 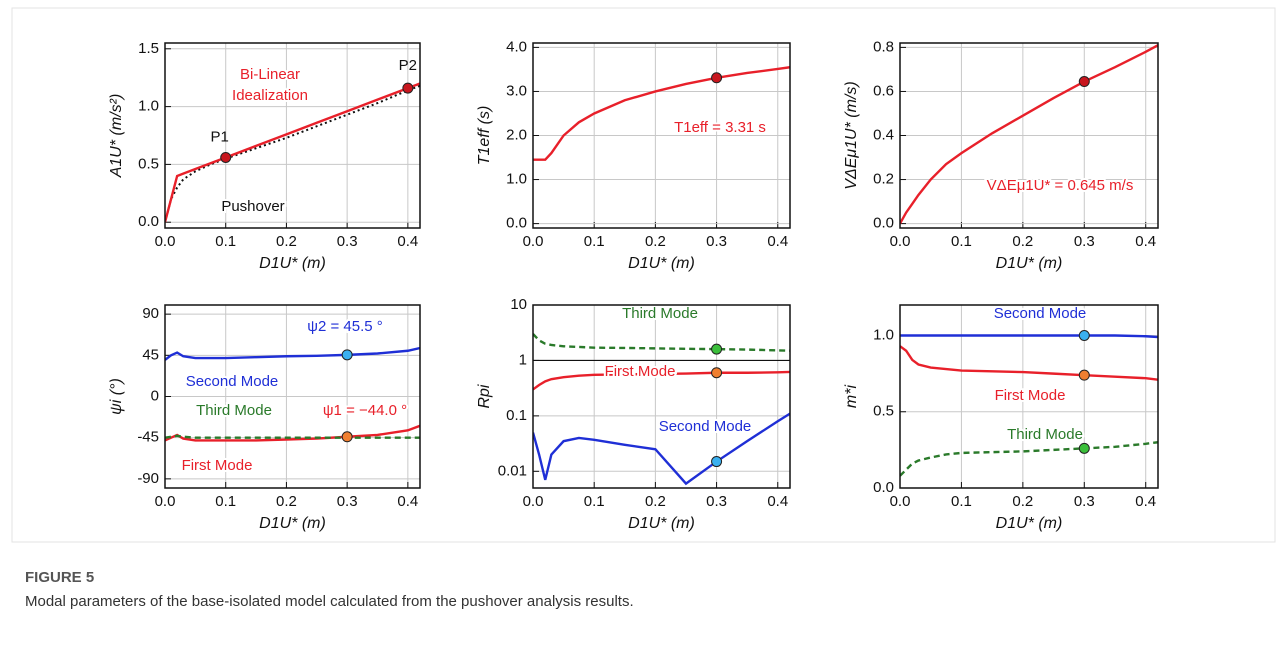 I want to click on y-axis-label: ψi (°), so click(x=116, y=396).